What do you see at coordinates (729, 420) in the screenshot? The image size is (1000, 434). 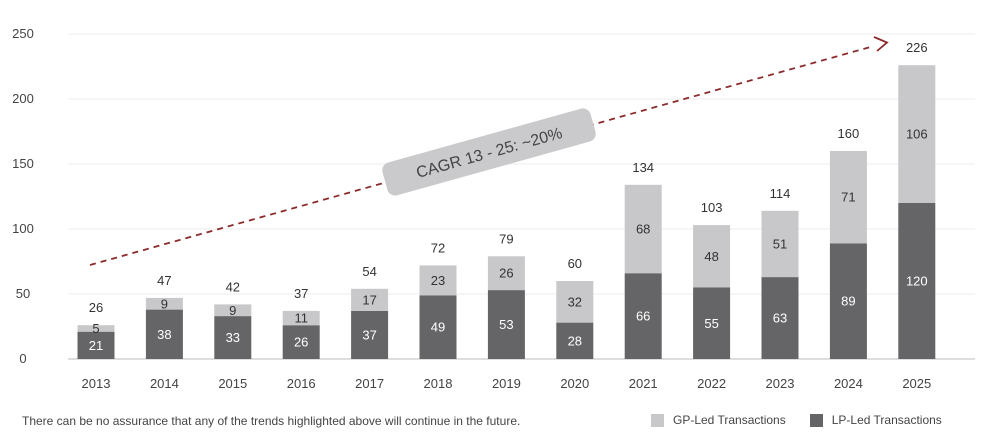 I see `legend-label-gp-led: GP-Led Transactions` at bounding box center [729, 420].